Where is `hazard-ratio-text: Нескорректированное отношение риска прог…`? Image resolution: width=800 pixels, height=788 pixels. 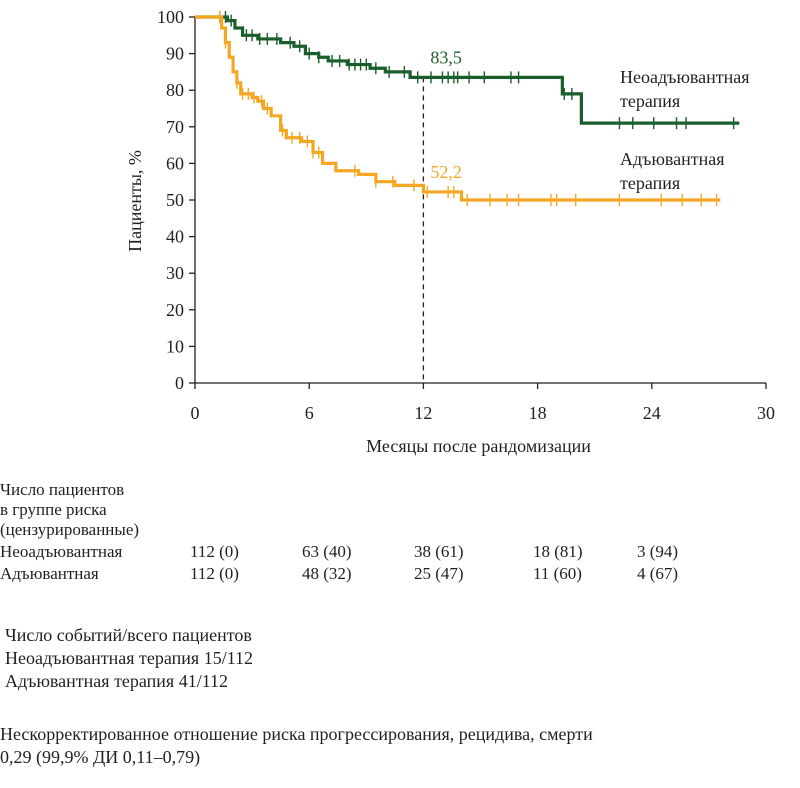
hazard-ratio-text: Нескорректированное отношение риска прог… is located at coordinates (296, 734).